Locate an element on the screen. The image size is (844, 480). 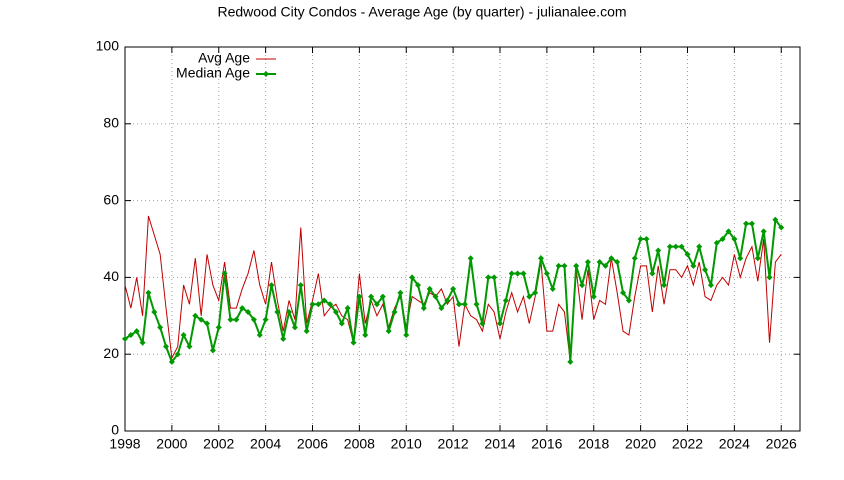
x-tick-label: 2012 is located at coordinates (453, 444).